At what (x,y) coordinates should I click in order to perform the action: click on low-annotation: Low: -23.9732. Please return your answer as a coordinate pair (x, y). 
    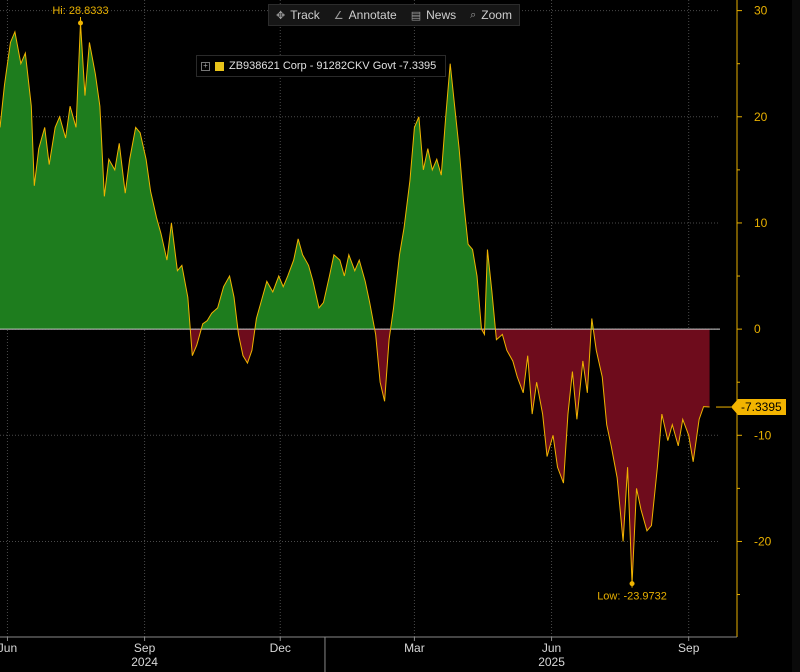
    Looking at the image, I should click on (632, 597).